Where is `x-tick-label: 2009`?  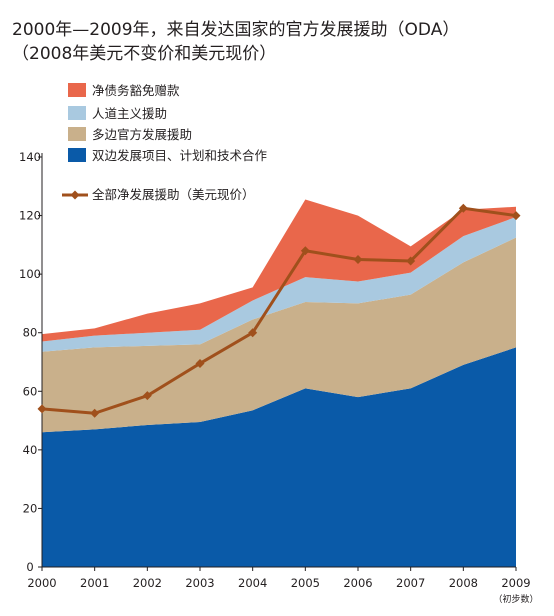
x-tick-label: 2009 is located at coordinates (515, 583).